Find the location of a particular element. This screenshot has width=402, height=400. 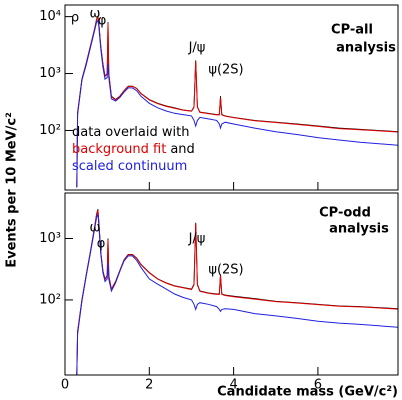

y-axis-label: Events per 10 MeV/c² is located at coordinates (12, 190).